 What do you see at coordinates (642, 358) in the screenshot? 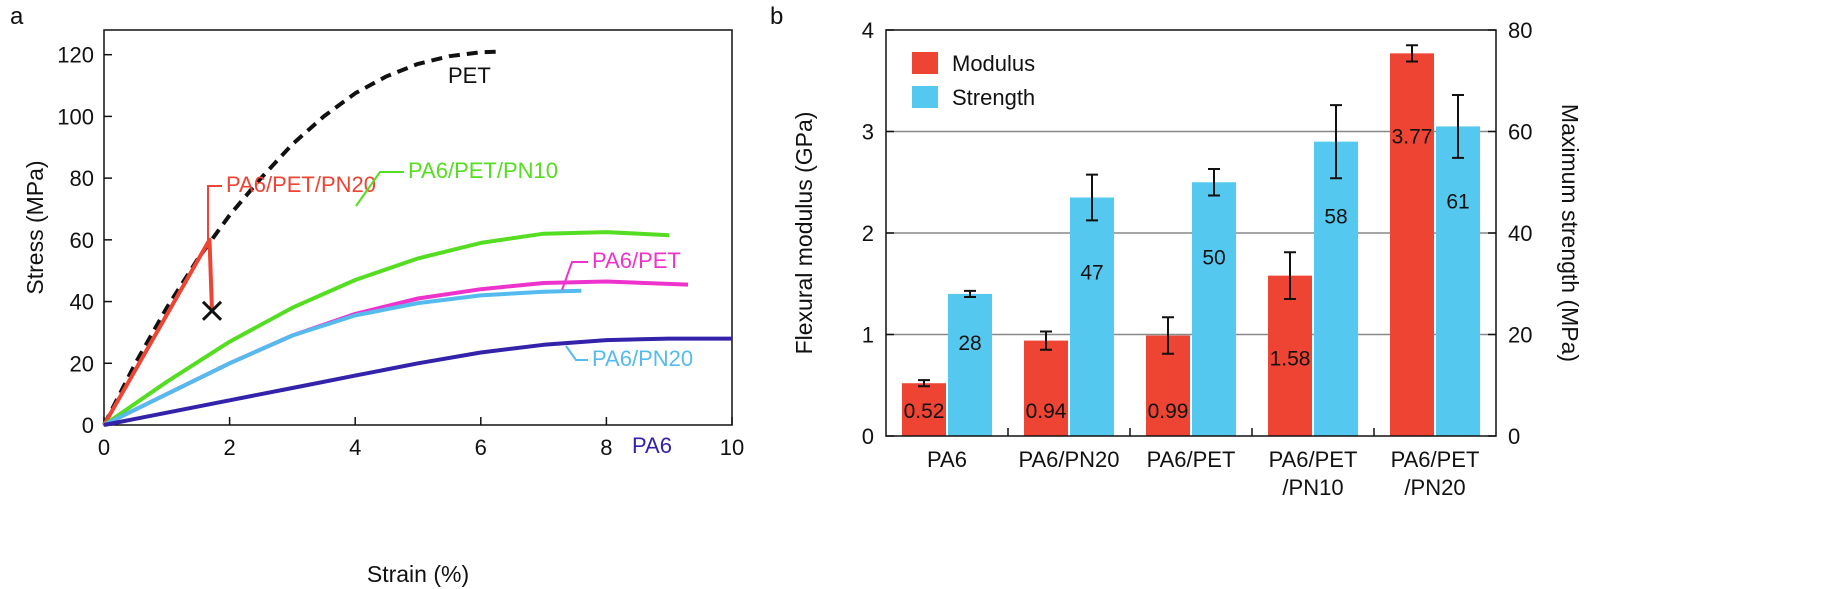
I see `curve-label: PA6/PN20` at bounding box center [642, 358].